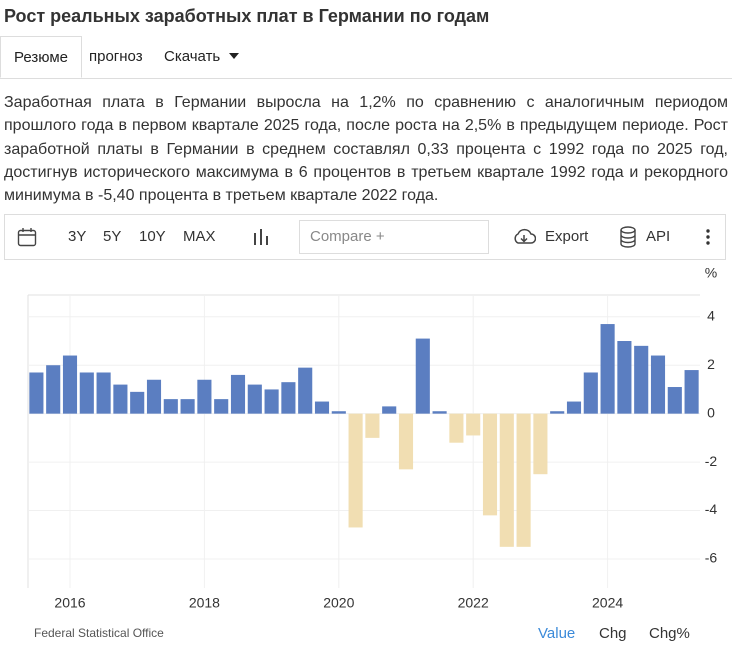  I want to click on x-tick-label: 2022, so click(473, 603).